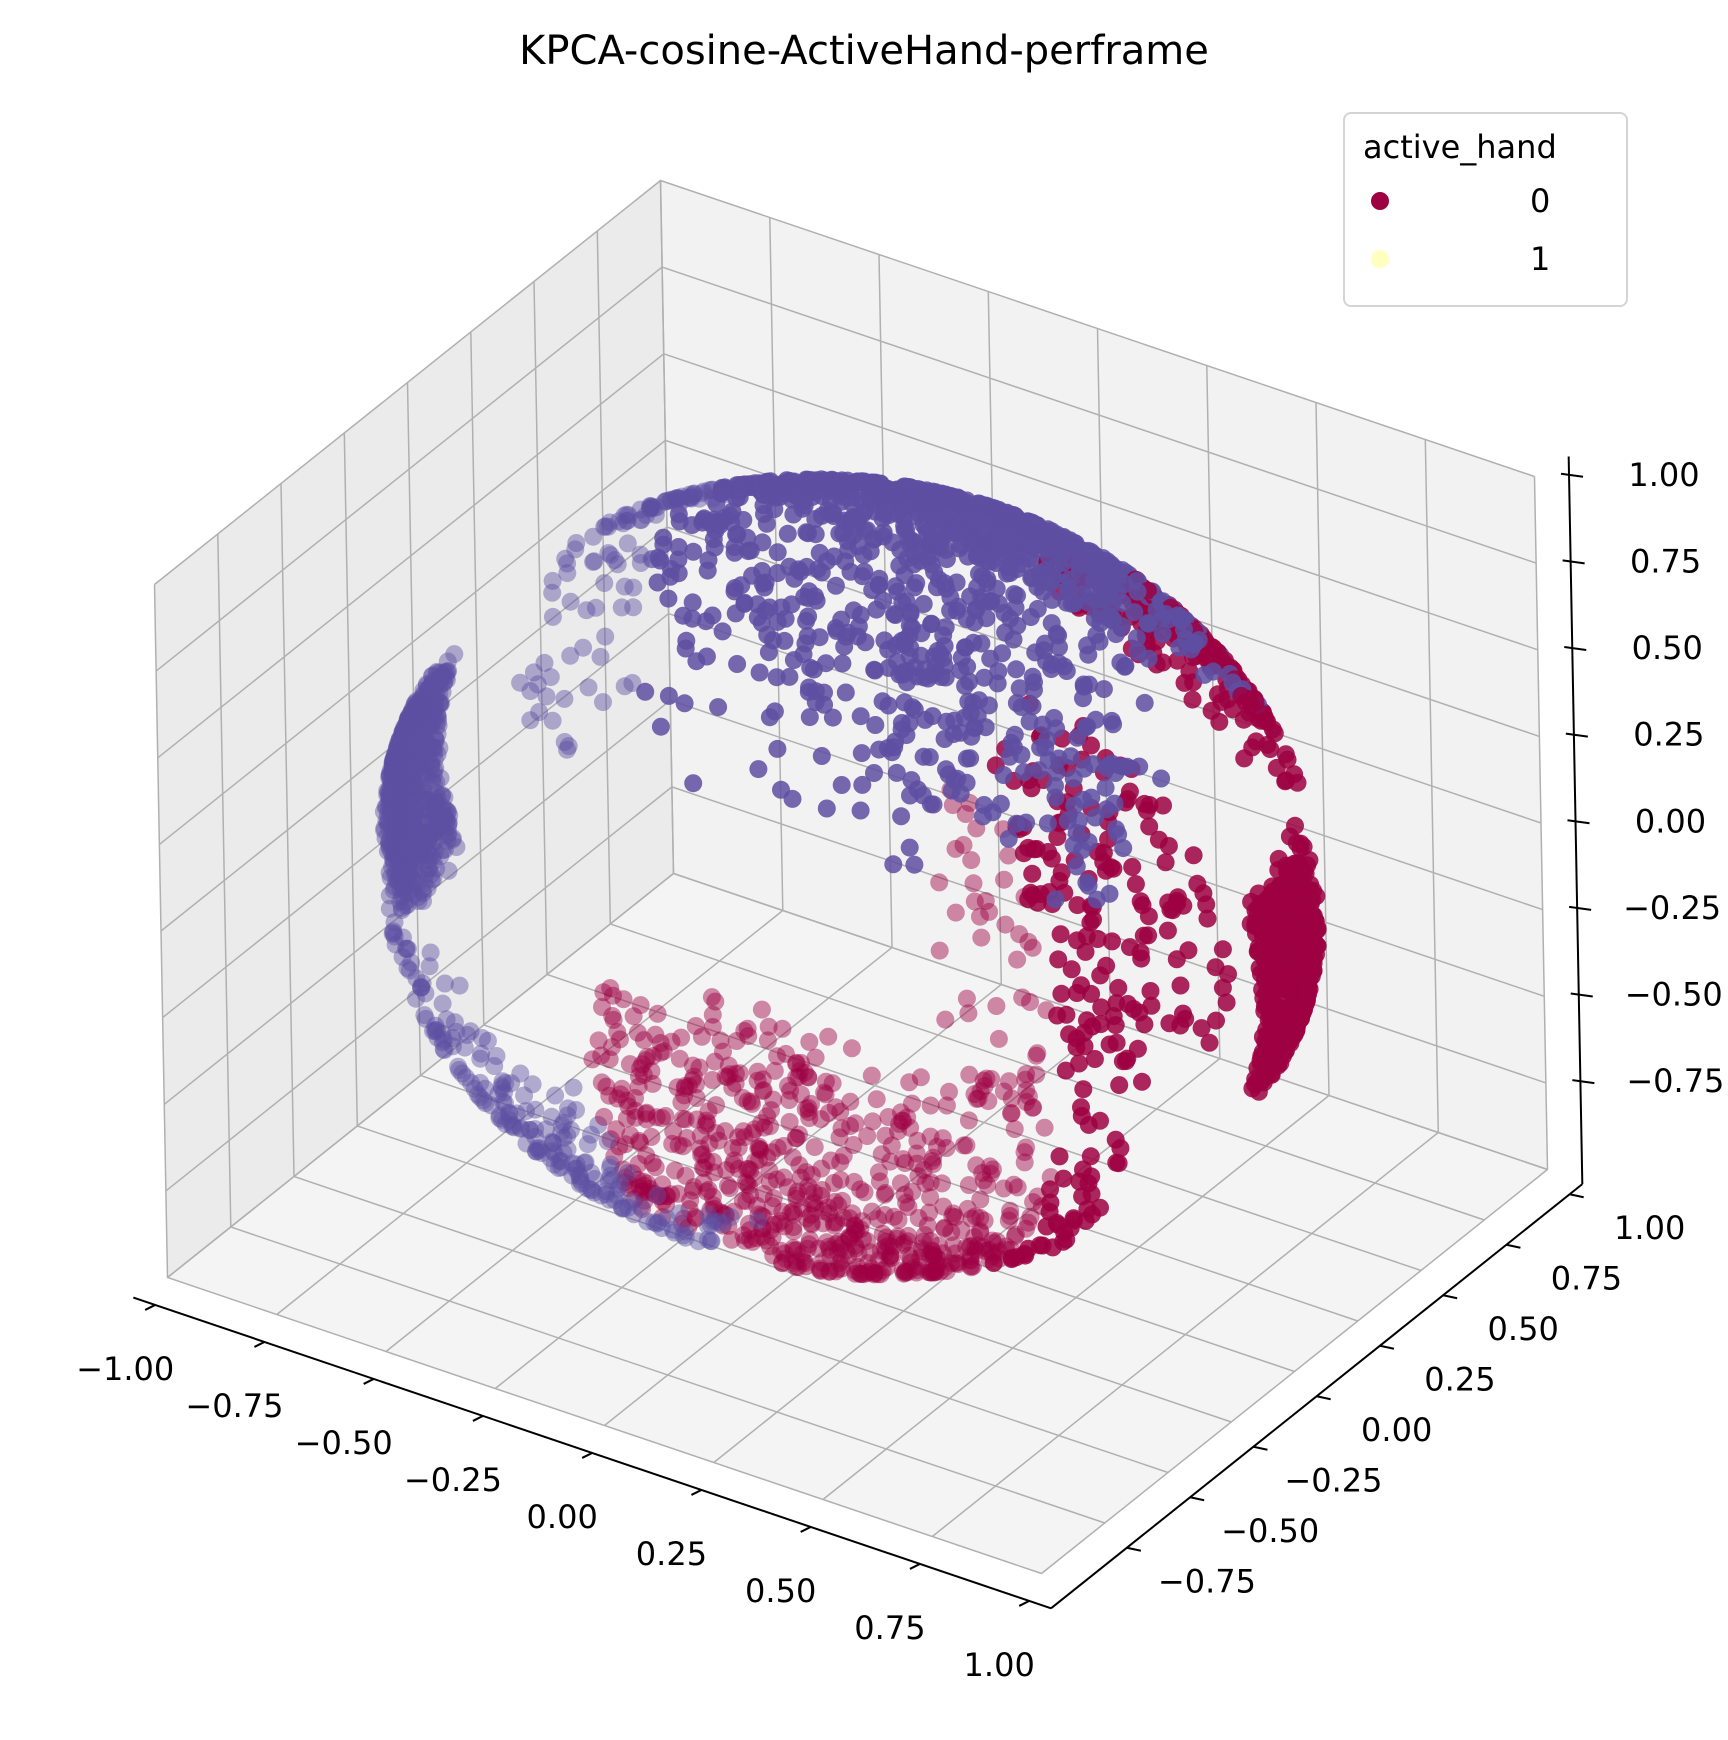  What do you see at coordinates (1586, 1279) in the screenshot?
I see `y-tick-label-6: 0.75` at bounding box center [1586, 1279].